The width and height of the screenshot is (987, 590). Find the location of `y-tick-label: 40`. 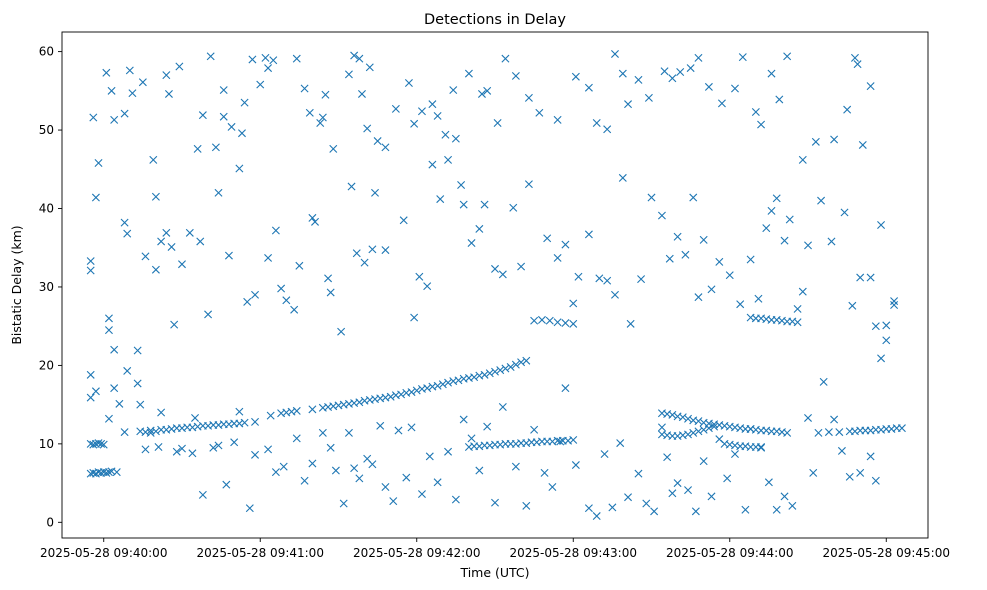

y-tick-label: 40 is located at coordinates (46, 209).